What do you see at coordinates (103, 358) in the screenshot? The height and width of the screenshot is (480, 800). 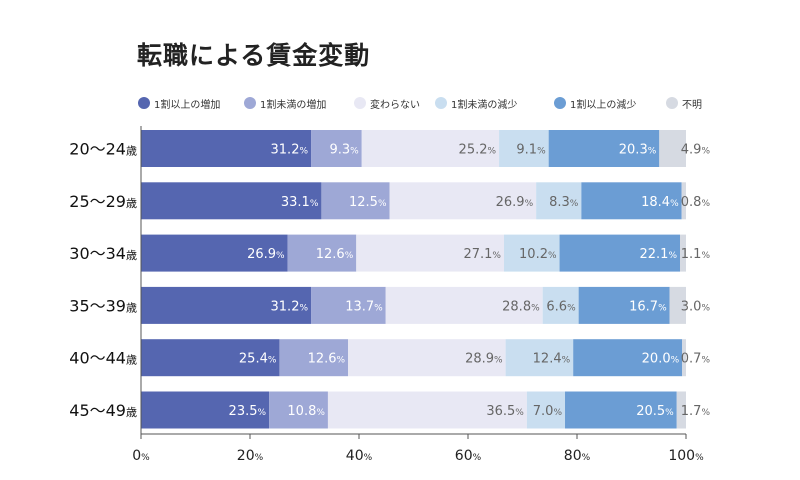 I see `category-label: 40～44歳` at bounding box center [103, 358].